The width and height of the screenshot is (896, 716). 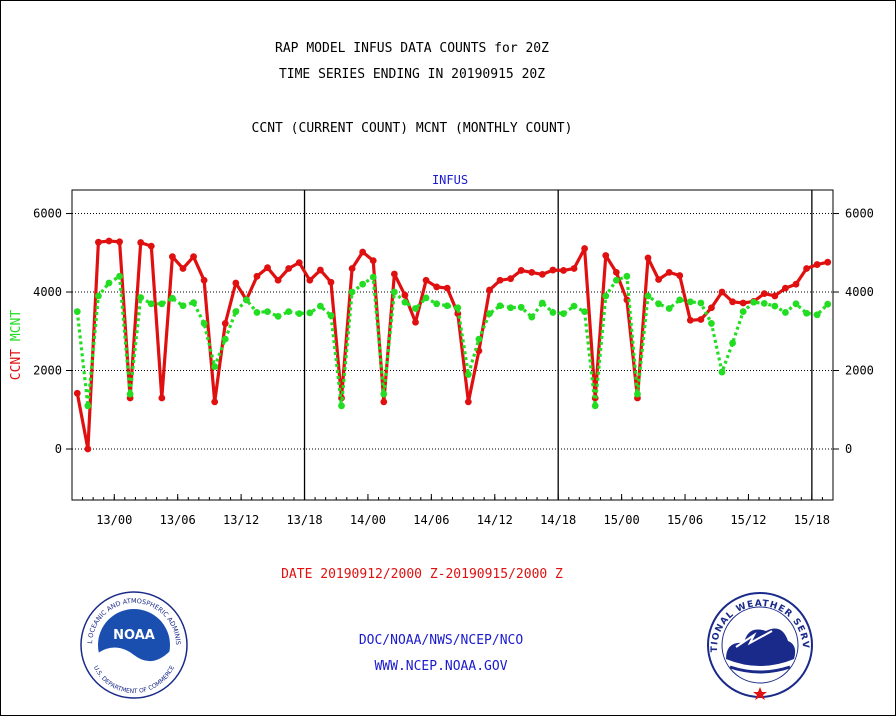 I want to click on x-tick-label: 13/12, so click(x=241, y=520).